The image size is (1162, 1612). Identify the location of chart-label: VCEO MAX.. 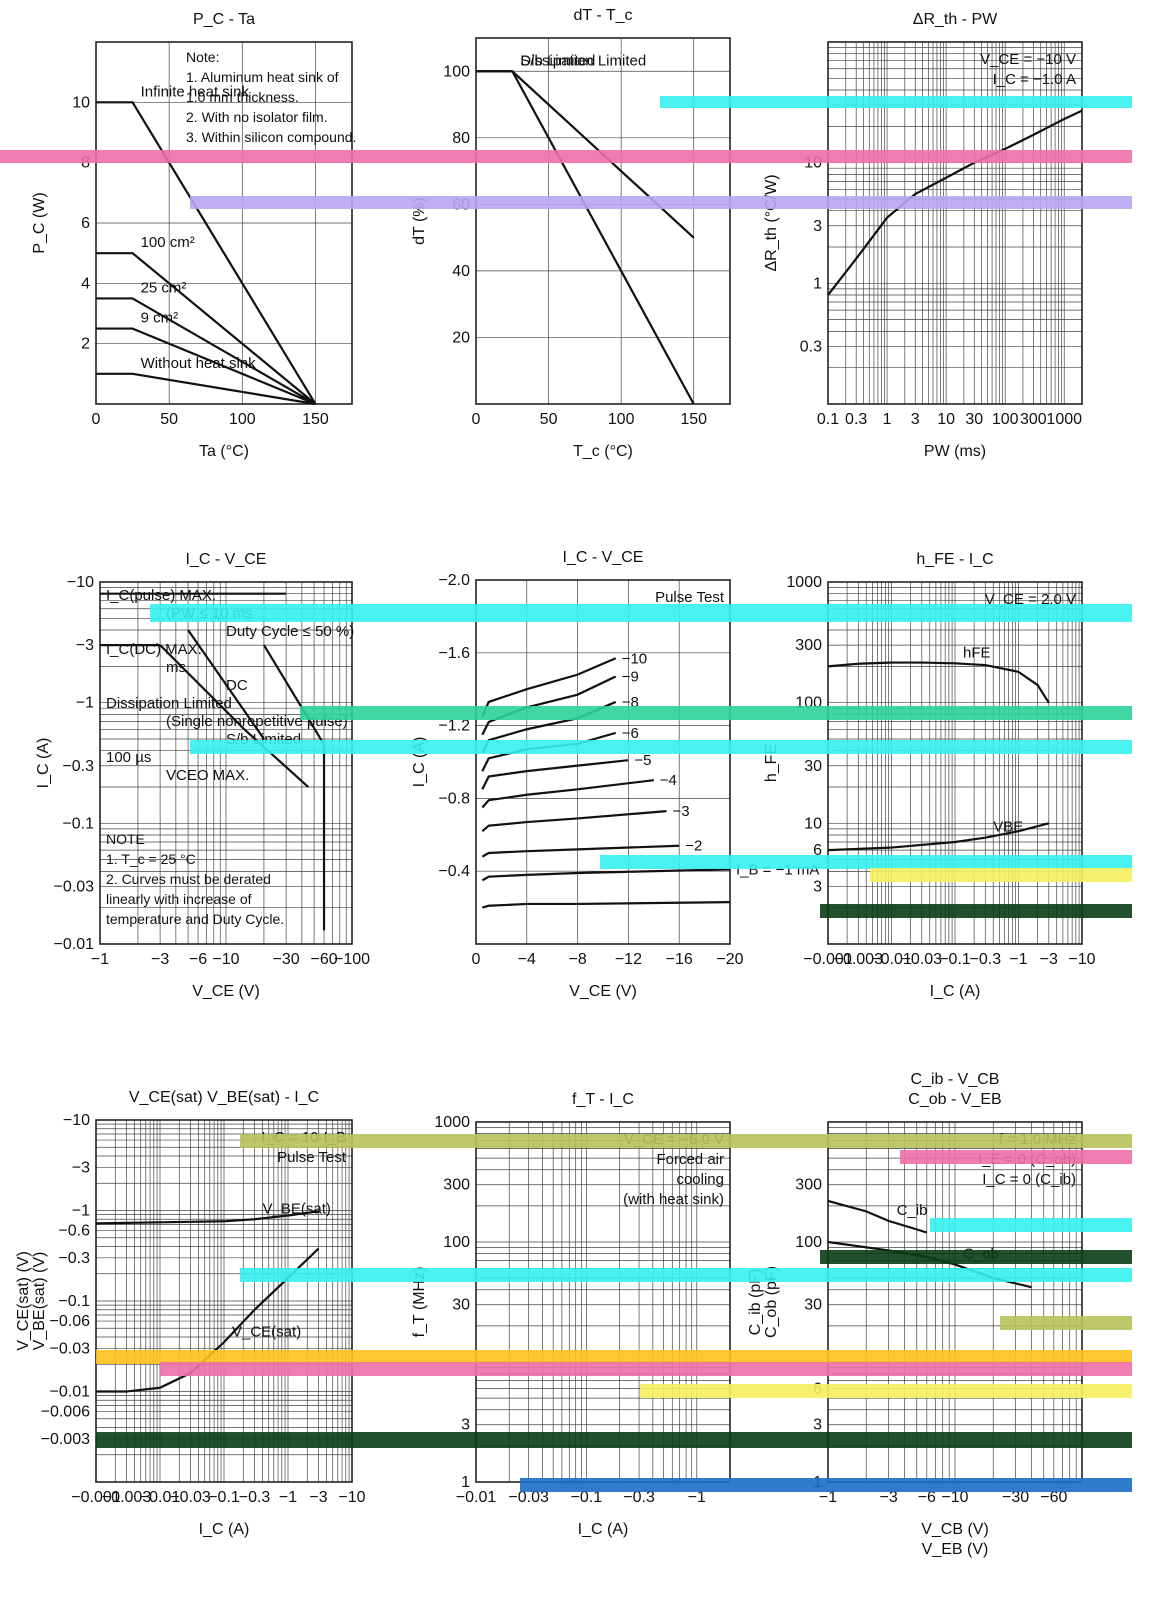
(207, 775).